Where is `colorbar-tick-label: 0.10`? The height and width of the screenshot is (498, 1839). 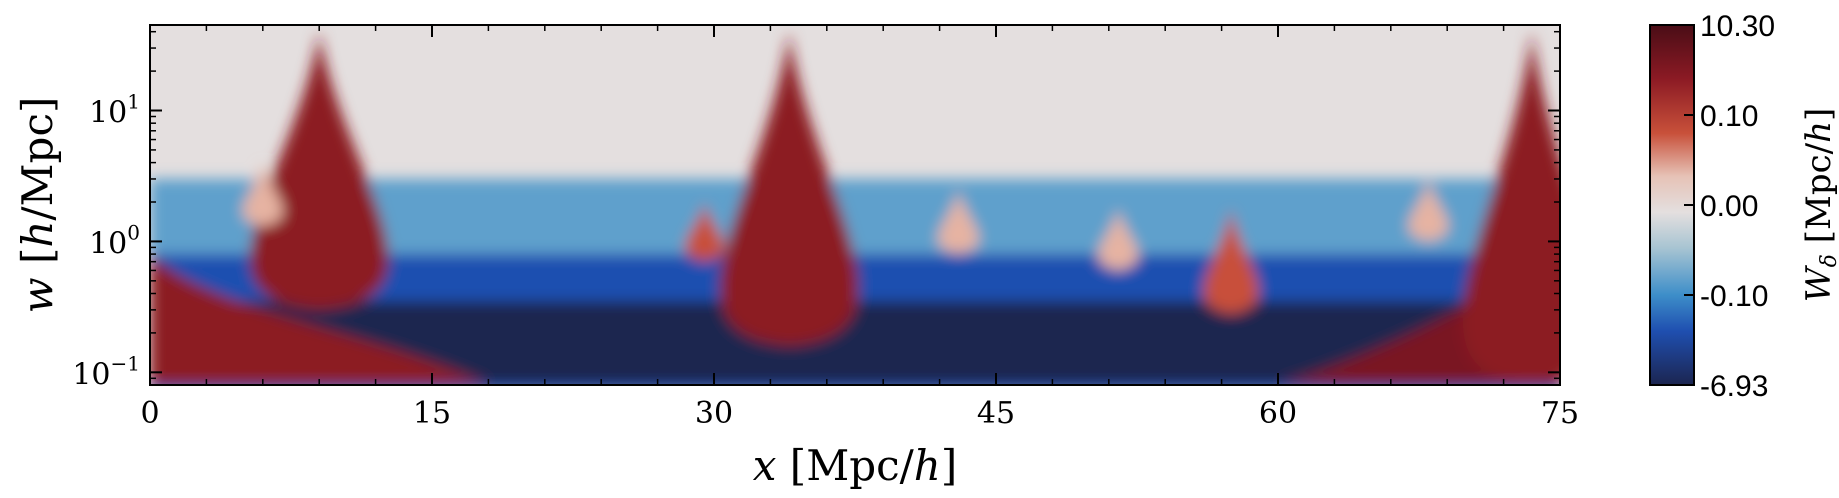
colorbar-tick-label: 0.10 is located at coordinates (1729, 116).